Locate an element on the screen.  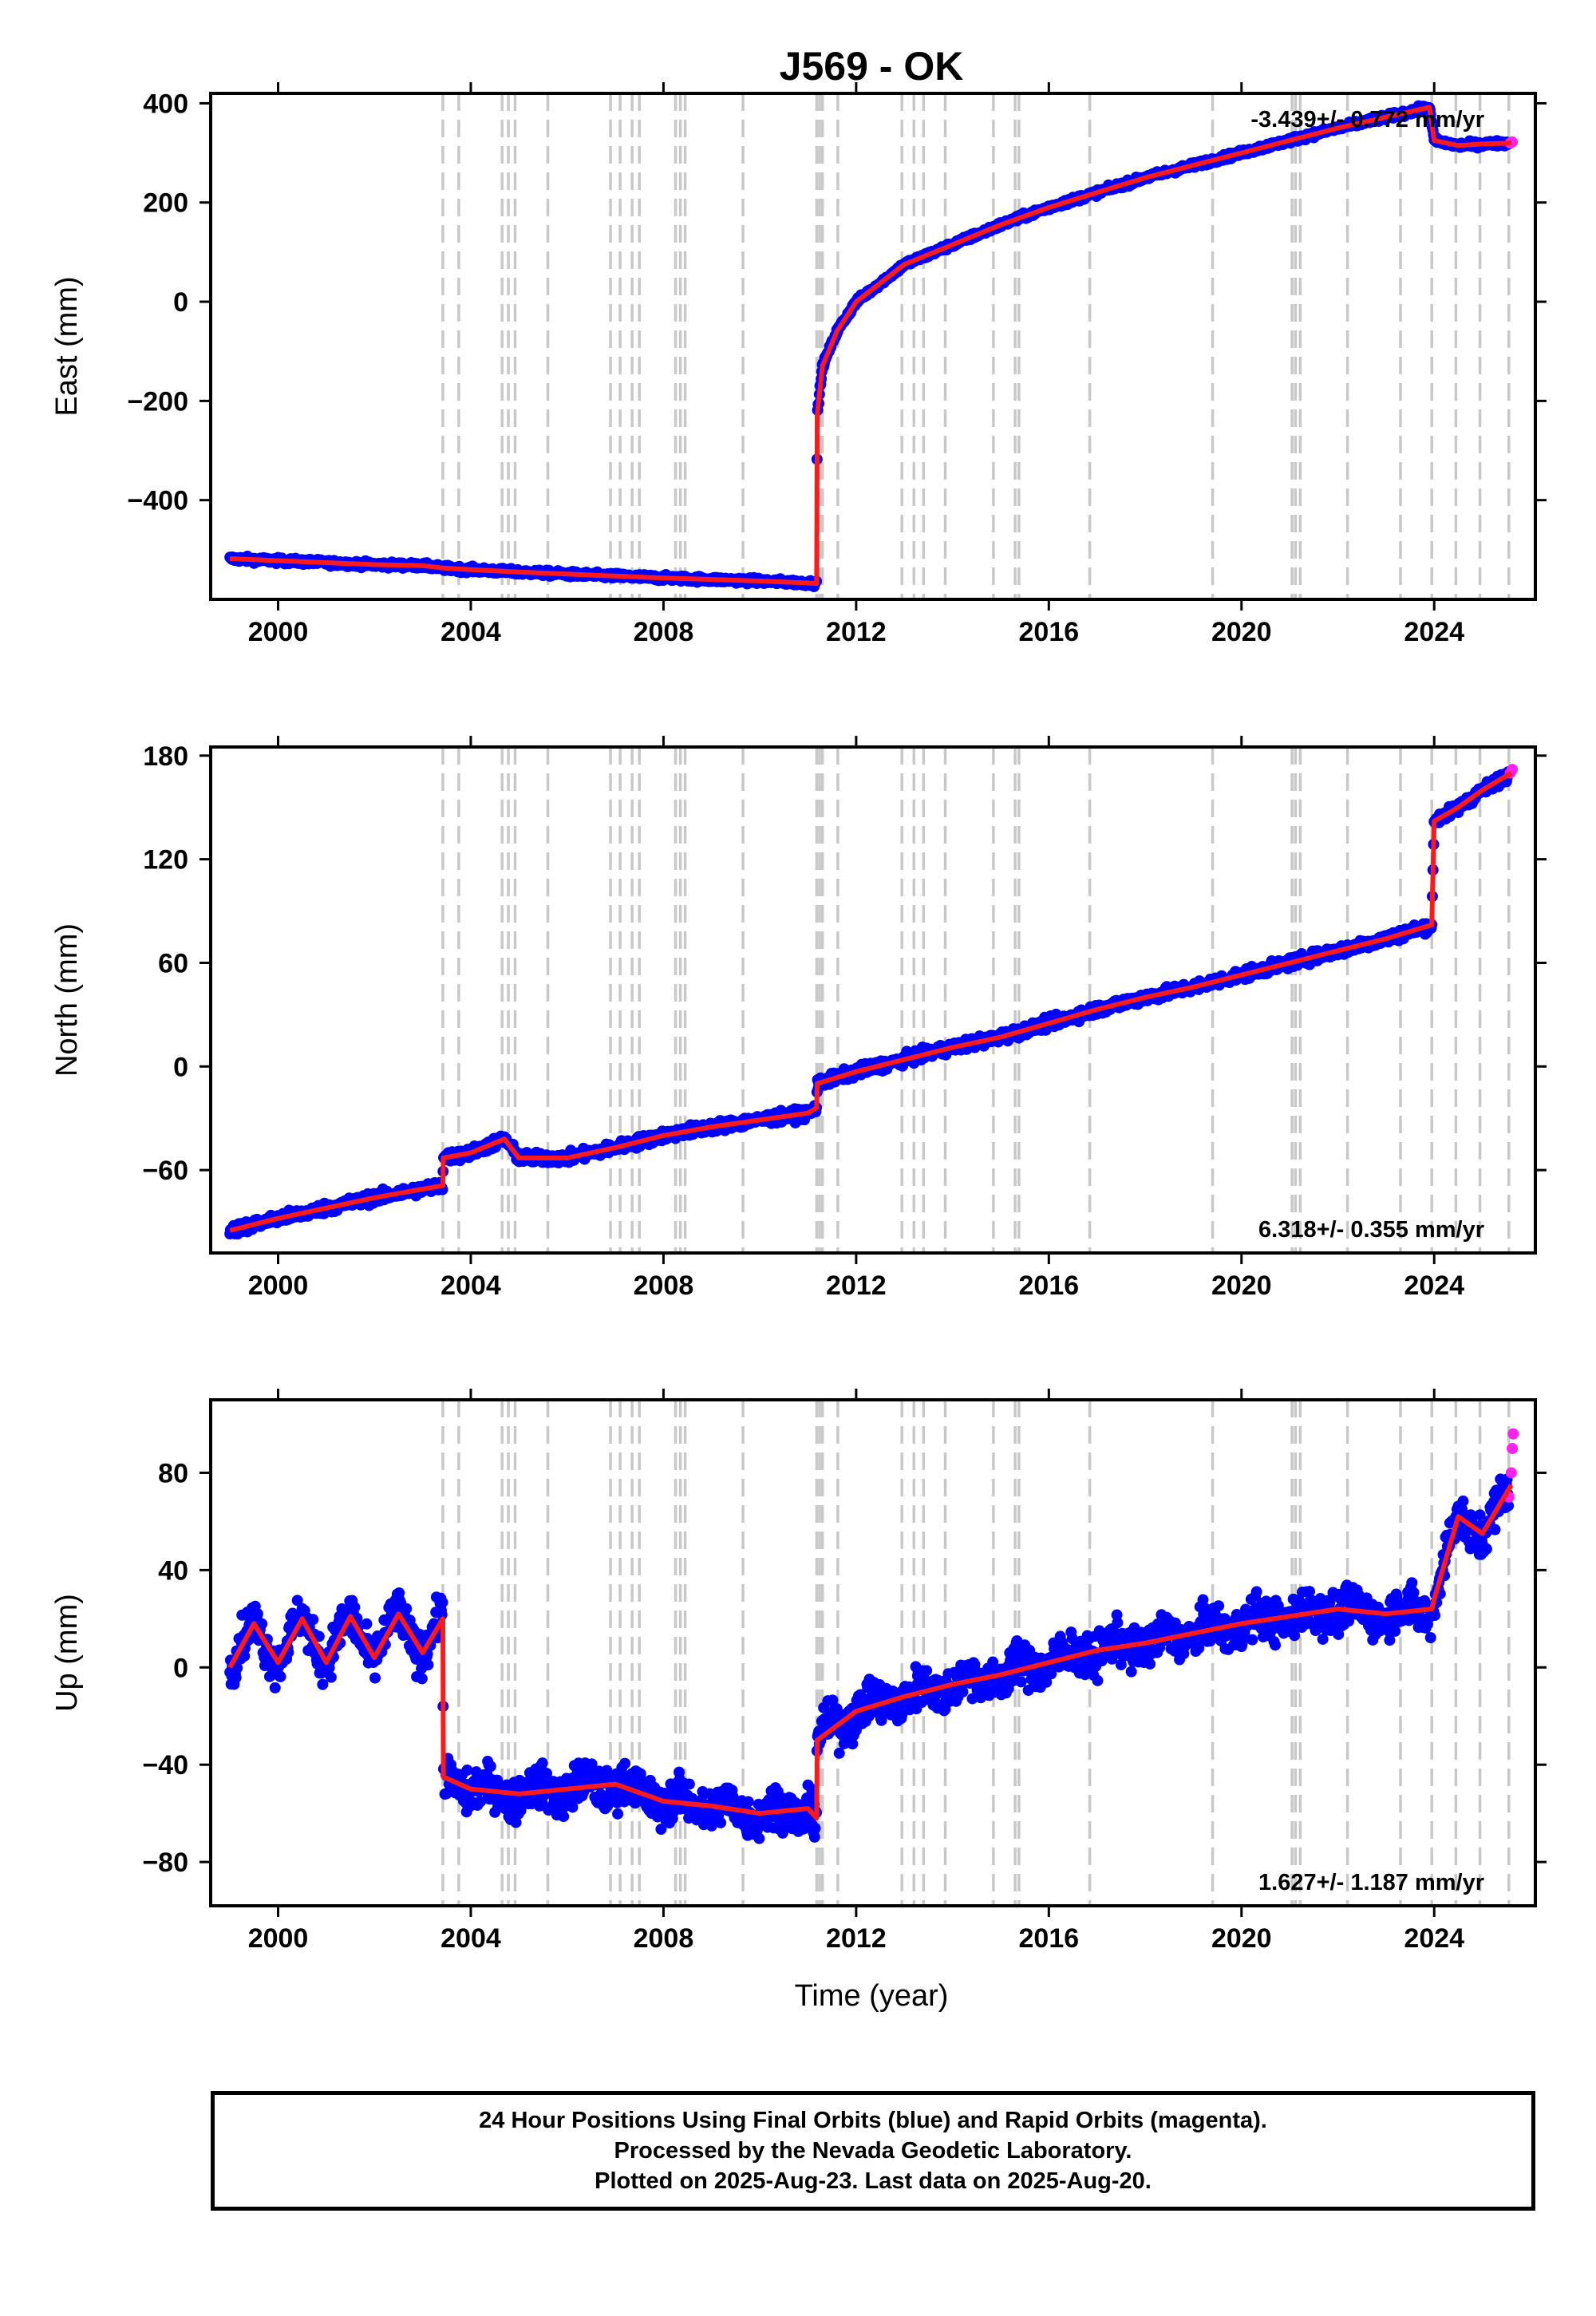
y-tick-label: 60 is located at coordinates (173, 963).